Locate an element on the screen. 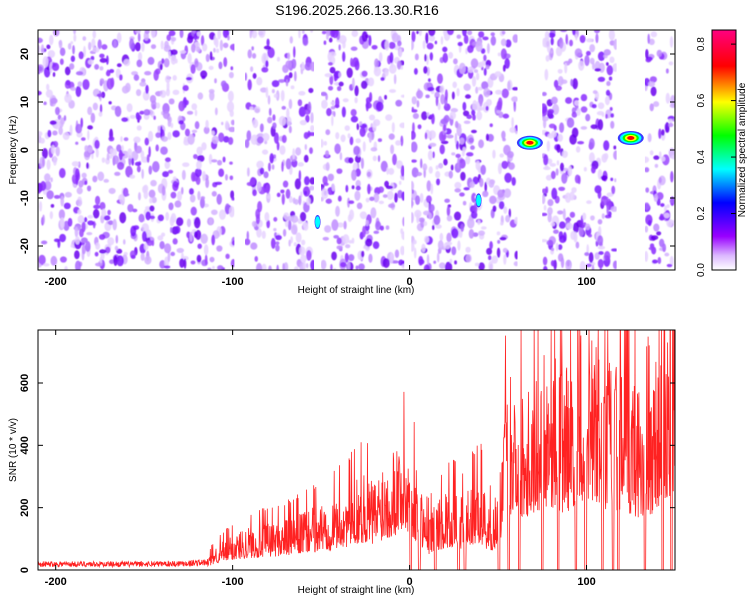  spectrogram-gap is located at coordinates (630, 150).